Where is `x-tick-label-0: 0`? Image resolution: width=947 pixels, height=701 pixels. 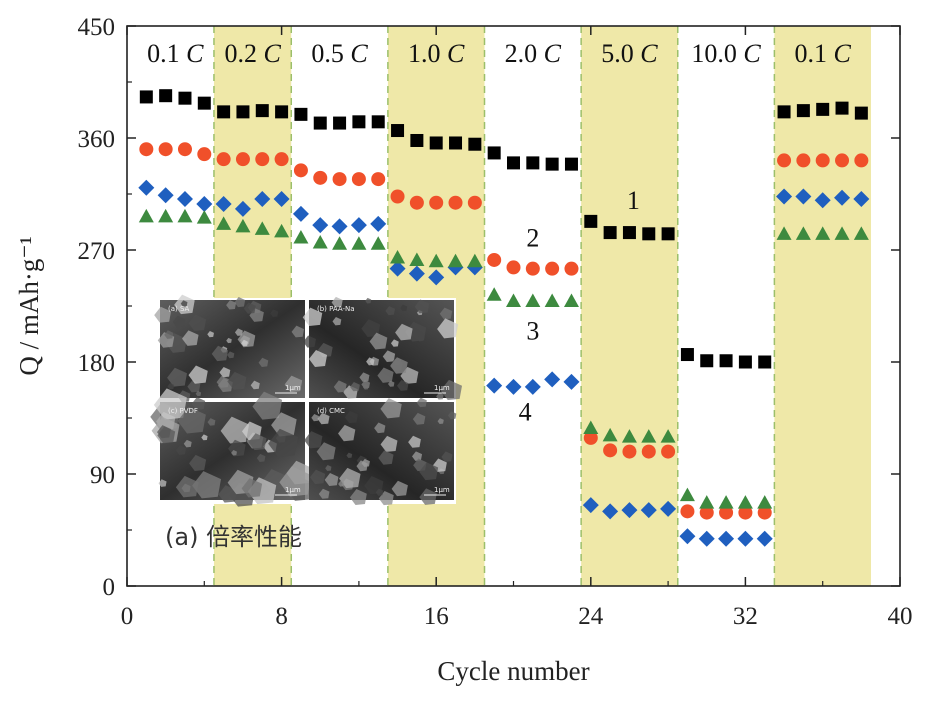
x-tick-label-0: 0 is located at coordinates (127, 616).